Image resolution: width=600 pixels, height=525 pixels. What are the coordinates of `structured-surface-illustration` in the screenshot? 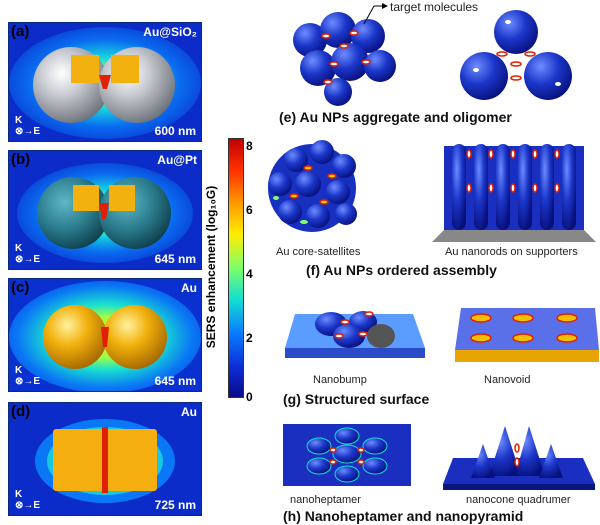 It's located at (442, 335).